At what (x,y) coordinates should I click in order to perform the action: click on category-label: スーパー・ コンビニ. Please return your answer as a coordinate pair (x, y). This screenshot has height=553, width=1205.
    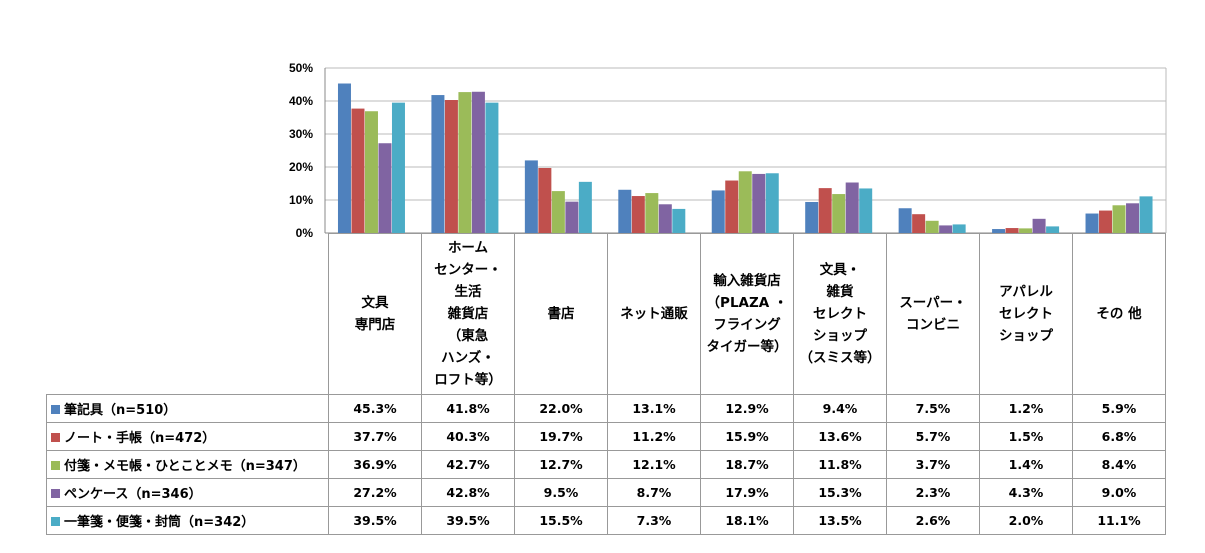
    Looking at the image, I should click on (933, 314).